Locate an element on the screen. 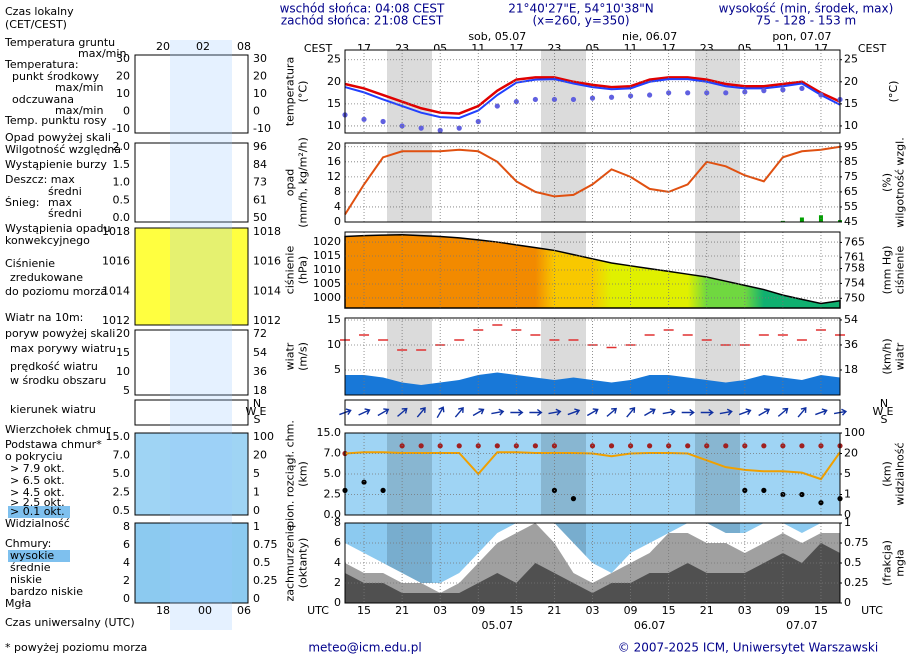  legend-label: Deszcz: max is located at coordinates (40, 179).